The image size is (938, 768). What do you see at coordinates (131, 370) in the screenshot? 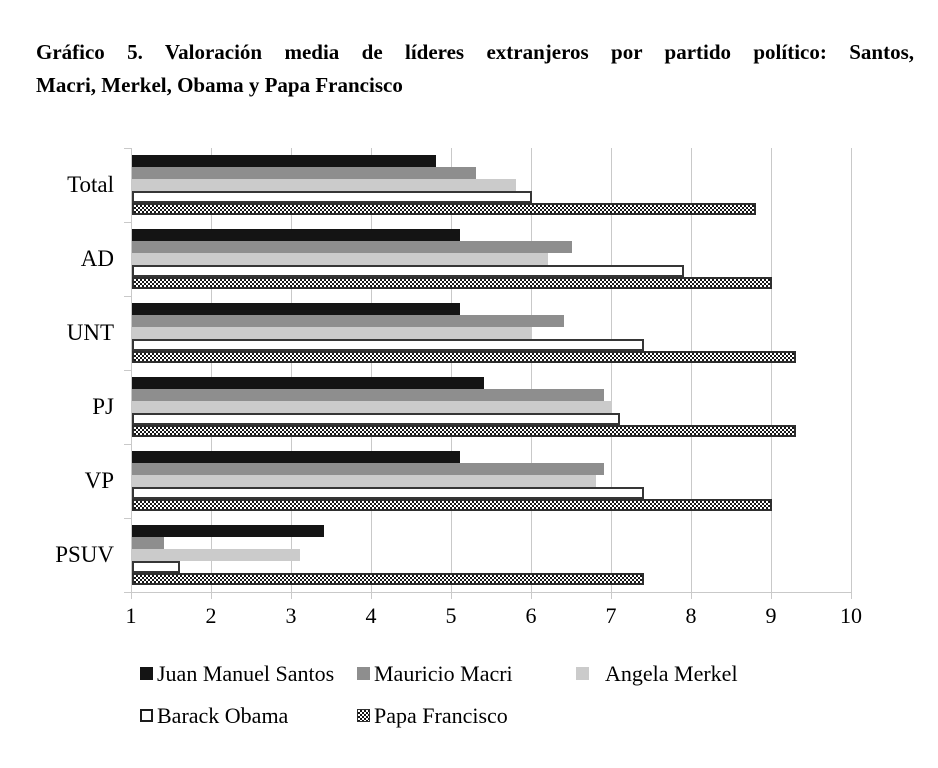
I see `y-axis-line` at bounding box center [131, 370].